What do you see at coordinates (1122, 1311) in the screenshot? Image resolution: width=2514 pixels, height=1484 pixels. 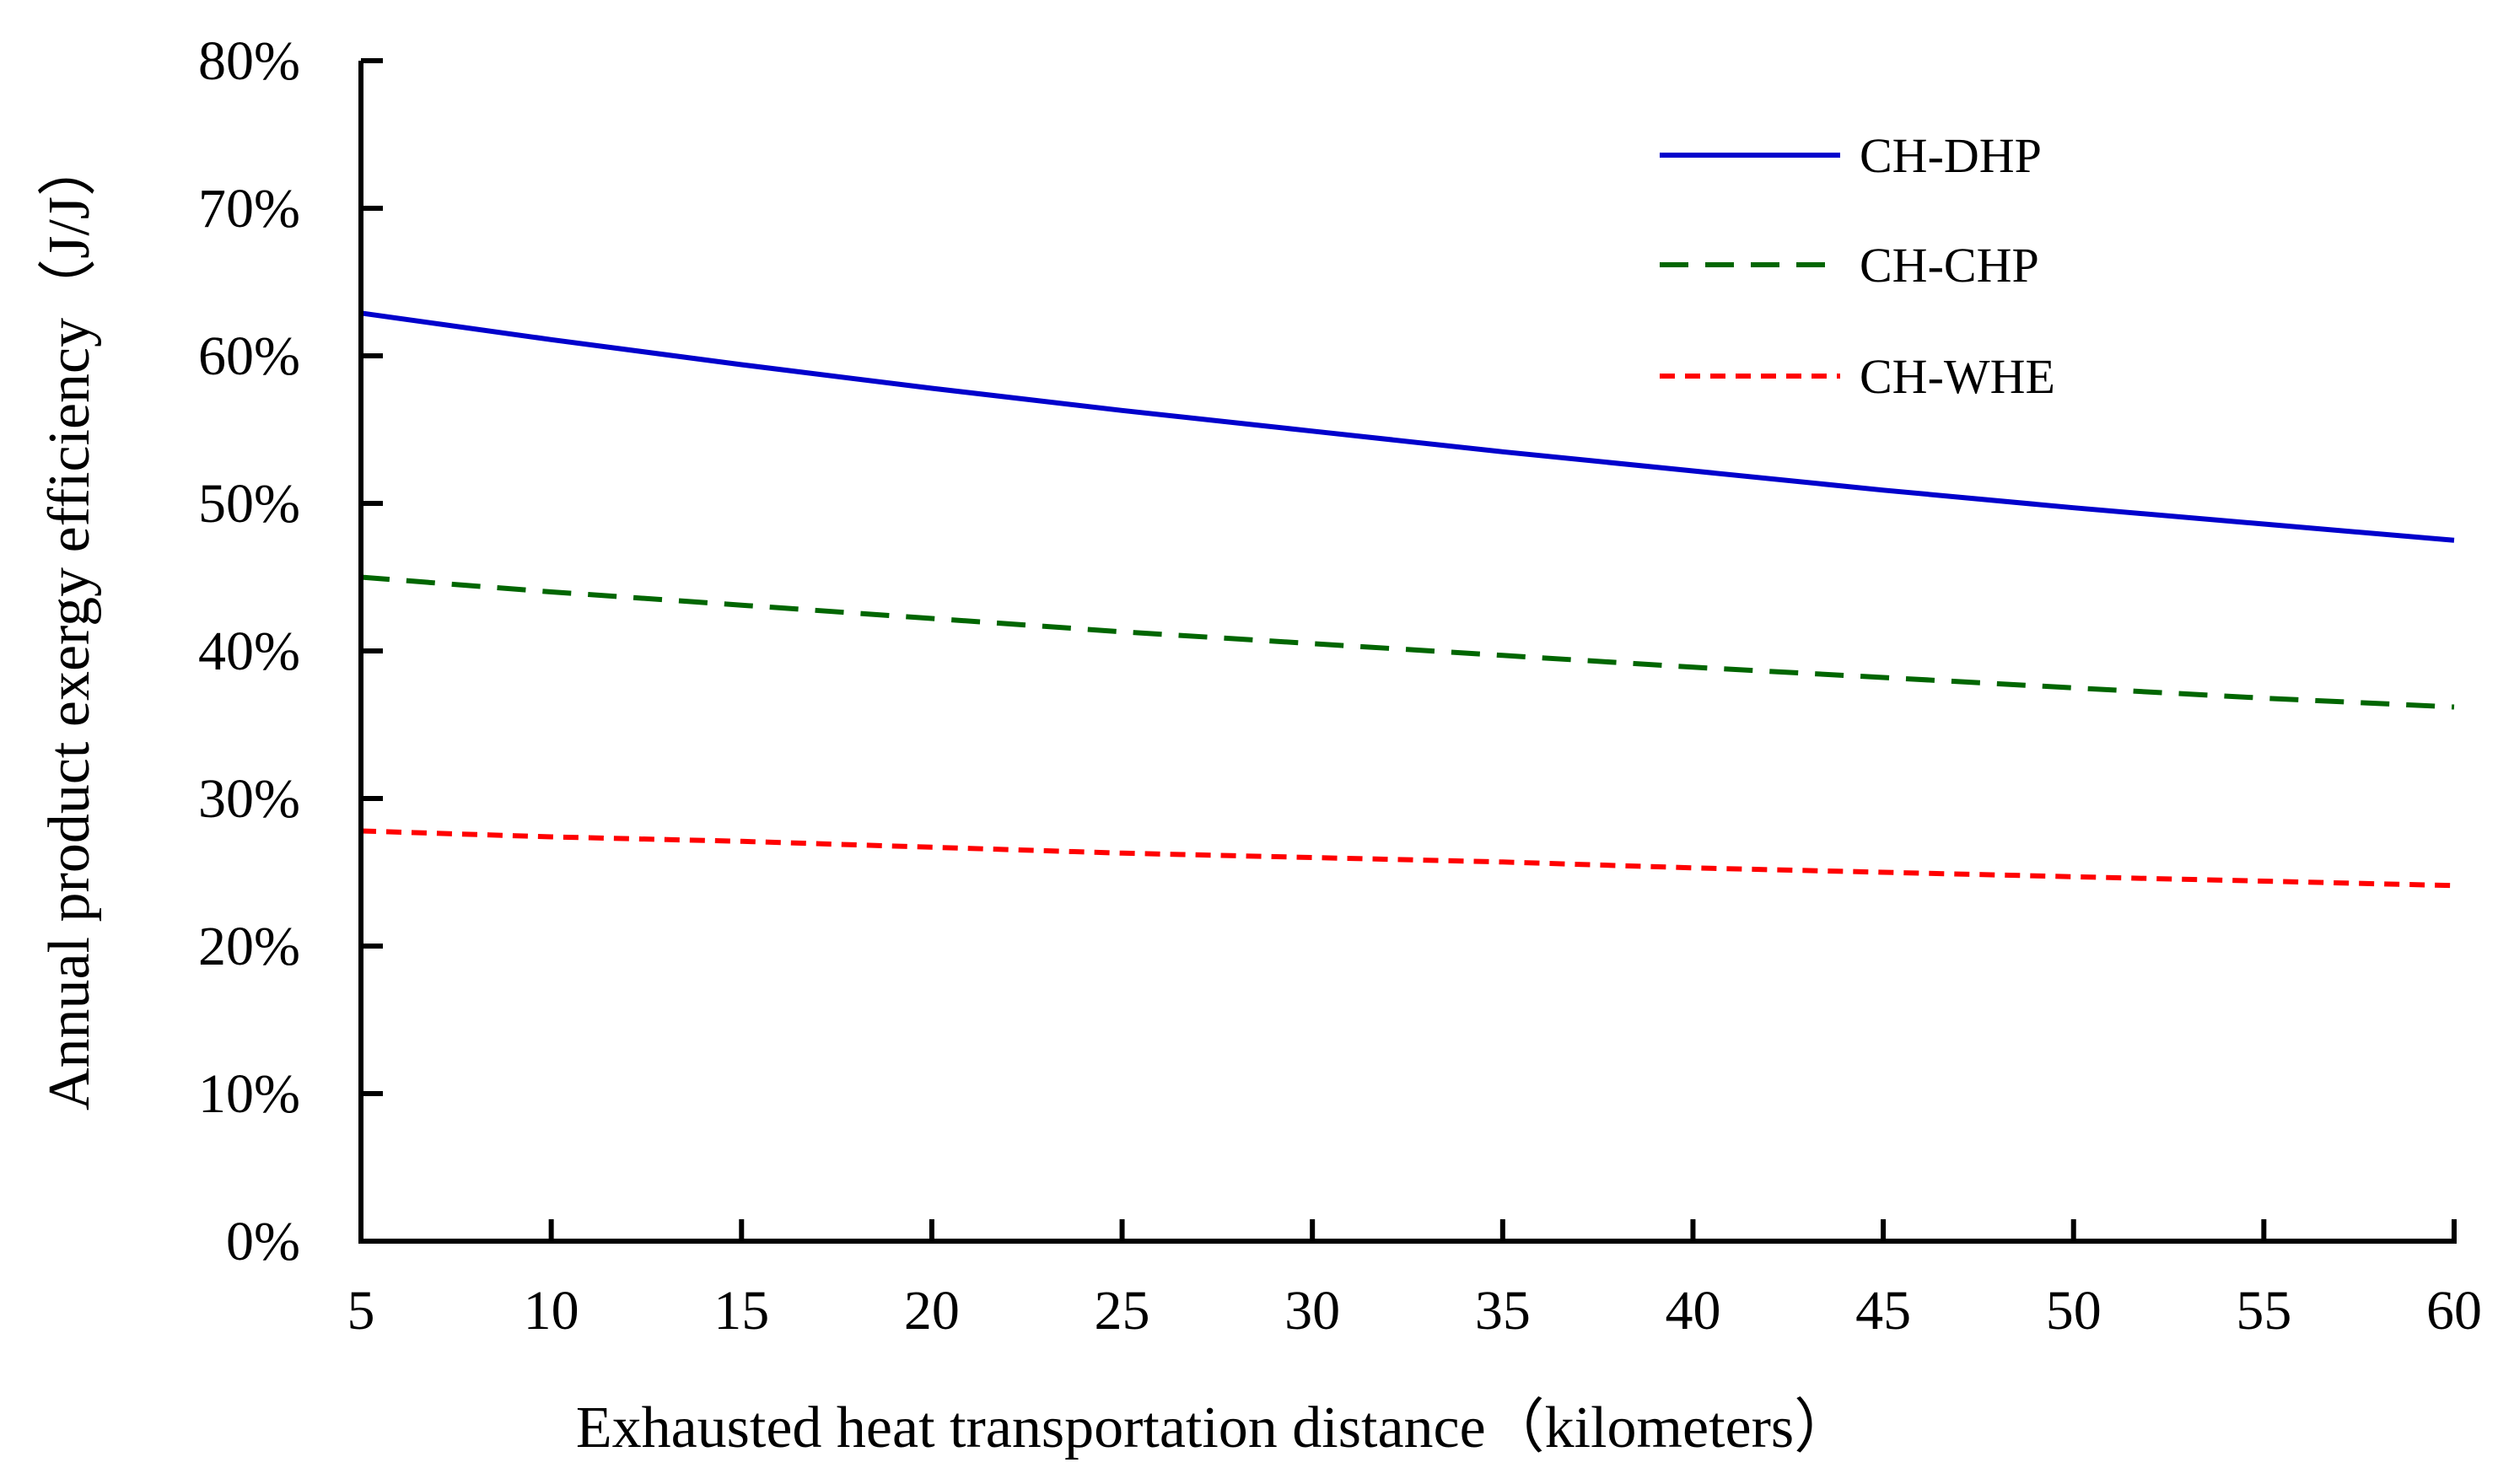 I see `x-tick-label: 25` at bounding box center [1122, 1311].